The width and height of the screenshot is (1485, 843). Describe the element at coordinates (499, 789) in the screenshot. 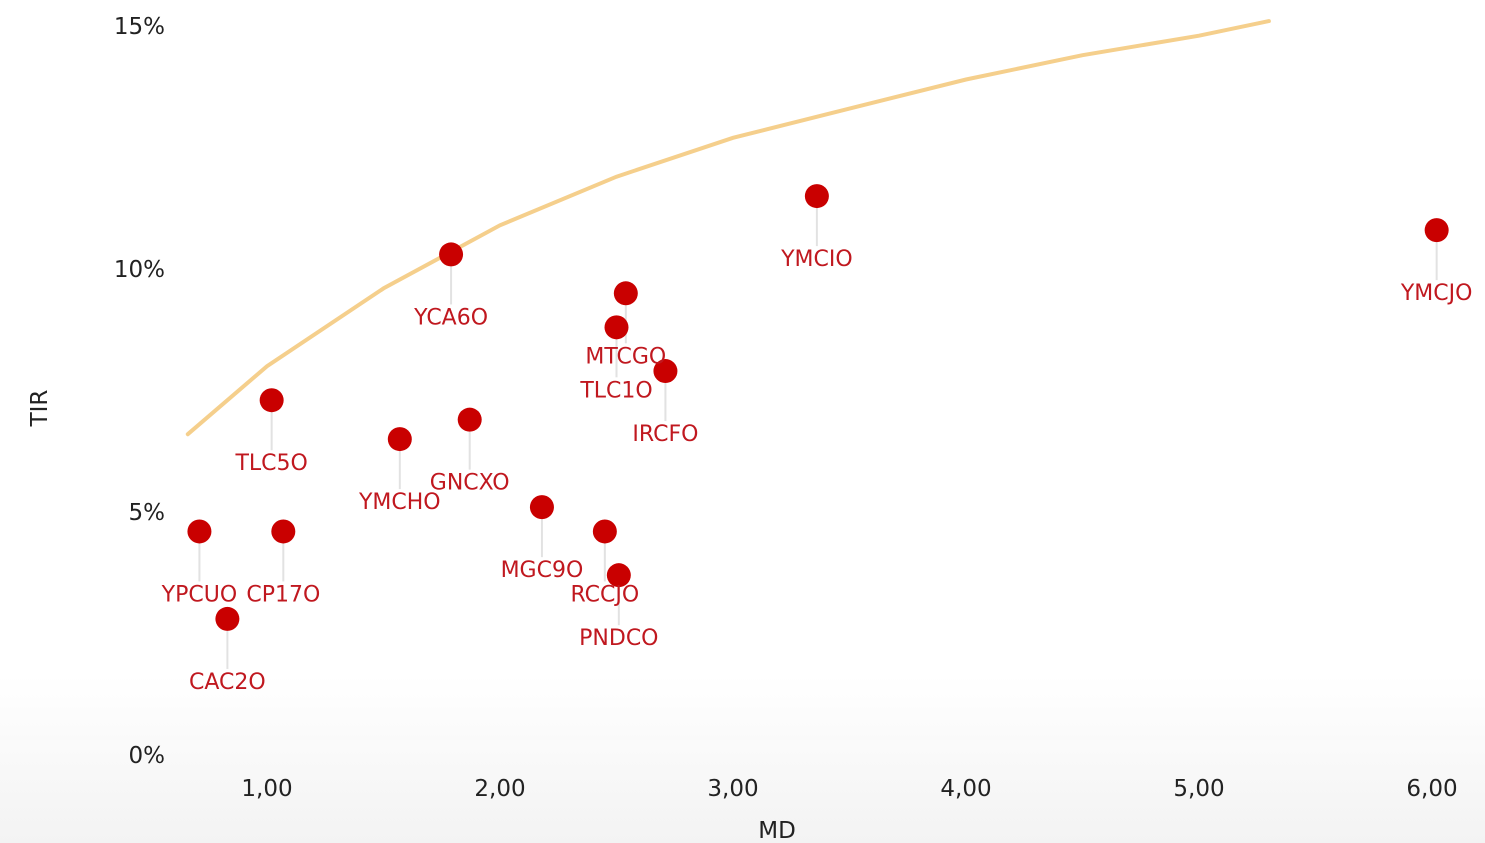

I see `x-tick-label: 2,00` at that location.